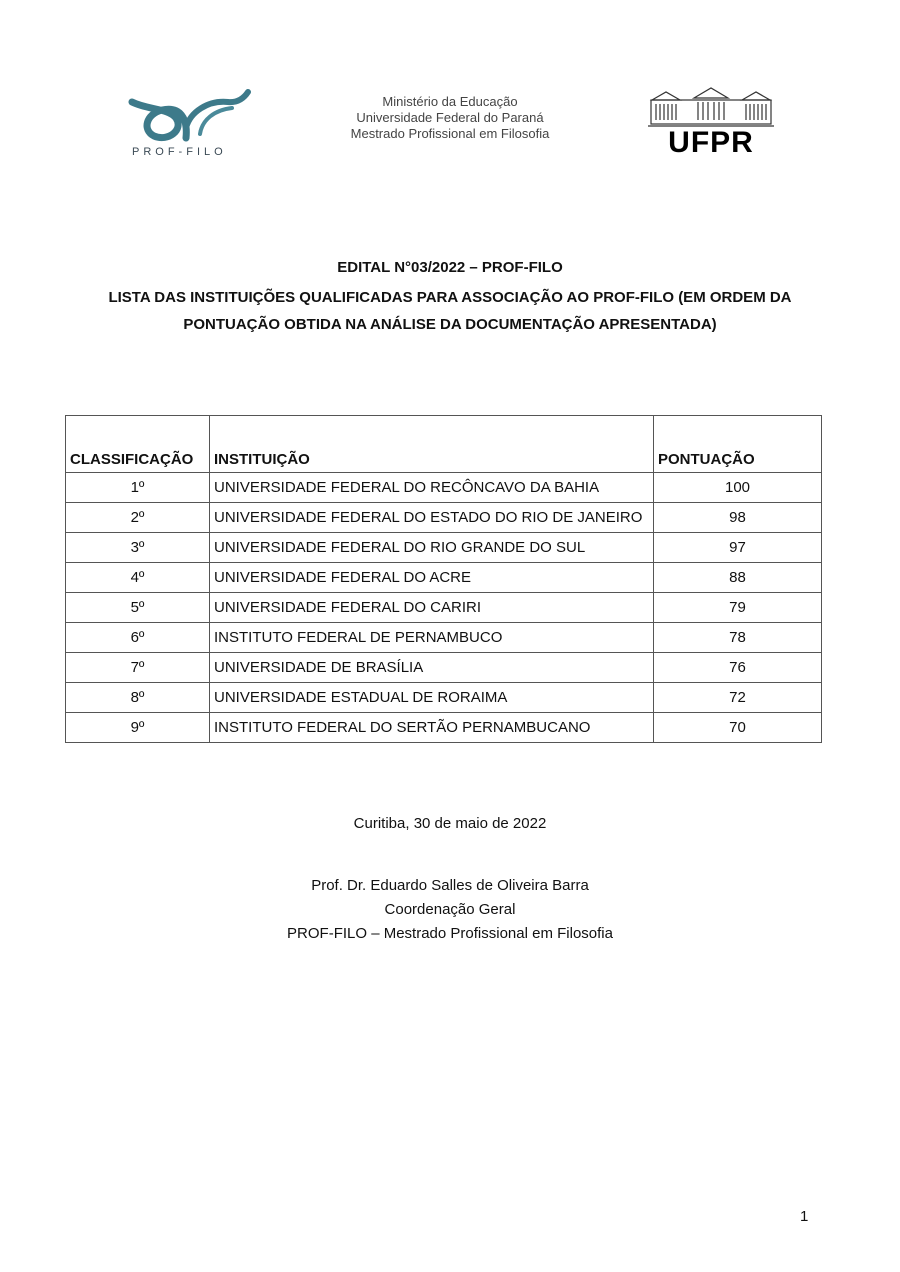  I want to click on prof-filo-logo-text: PROF-FILO, so click(179, 152).